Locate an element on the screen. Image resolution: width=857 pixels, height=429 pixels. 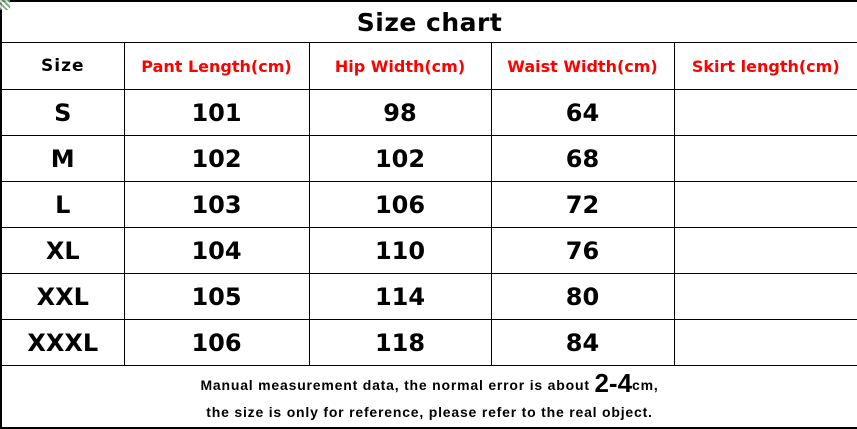
hip-width-cell: 114 is located at coordinates (400, 296).